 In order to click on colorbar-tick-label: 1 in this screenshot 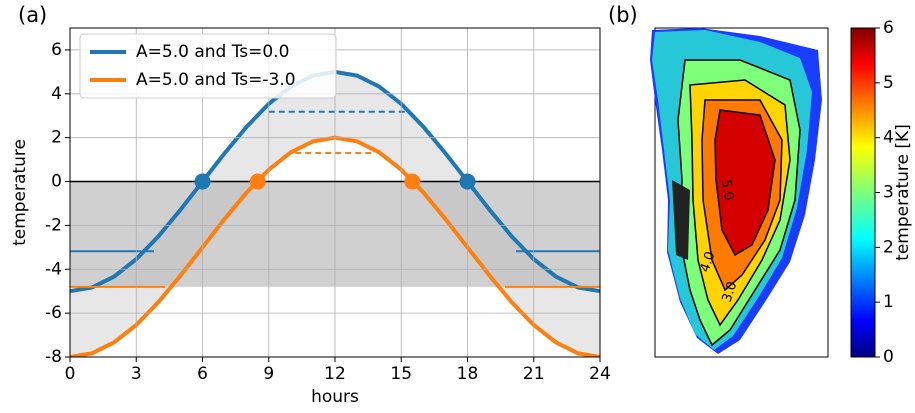, I will do `click(888, 302)`.